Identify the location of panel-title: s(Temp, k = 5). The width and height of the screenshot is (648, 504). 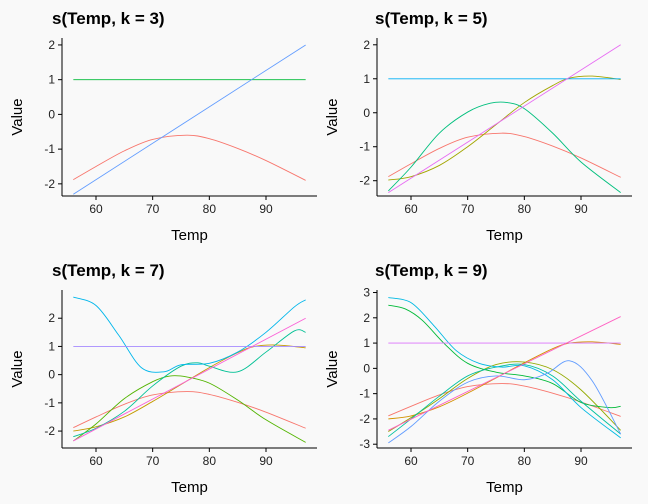
(431, 18).